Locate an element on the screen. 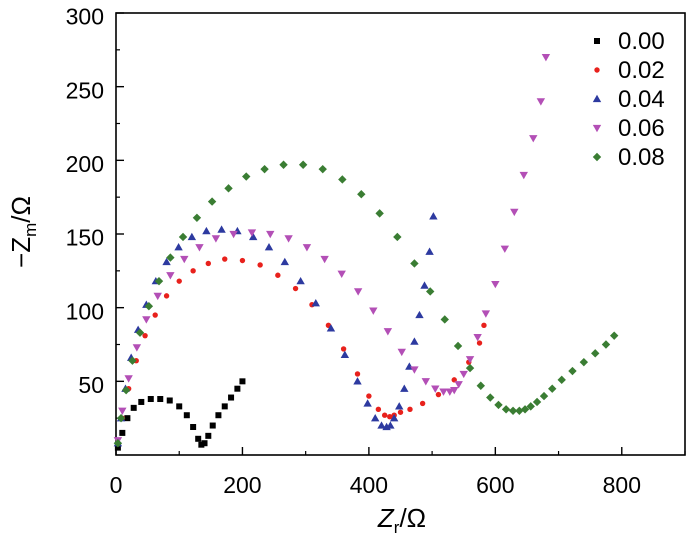  x-axis-title: Zr/Ω is located at coordinates (401, 520).